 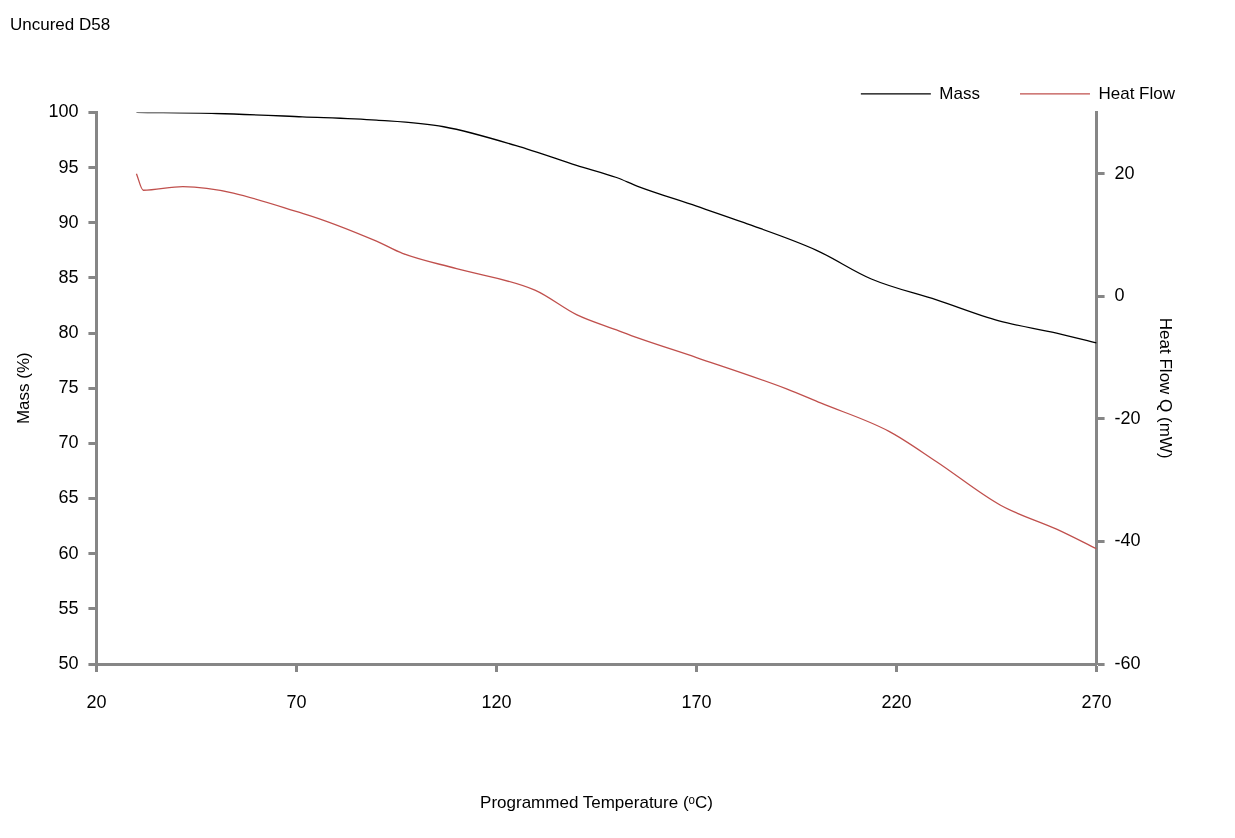 I want to click on y-tick-label: 60, so click(x=68, y=552).